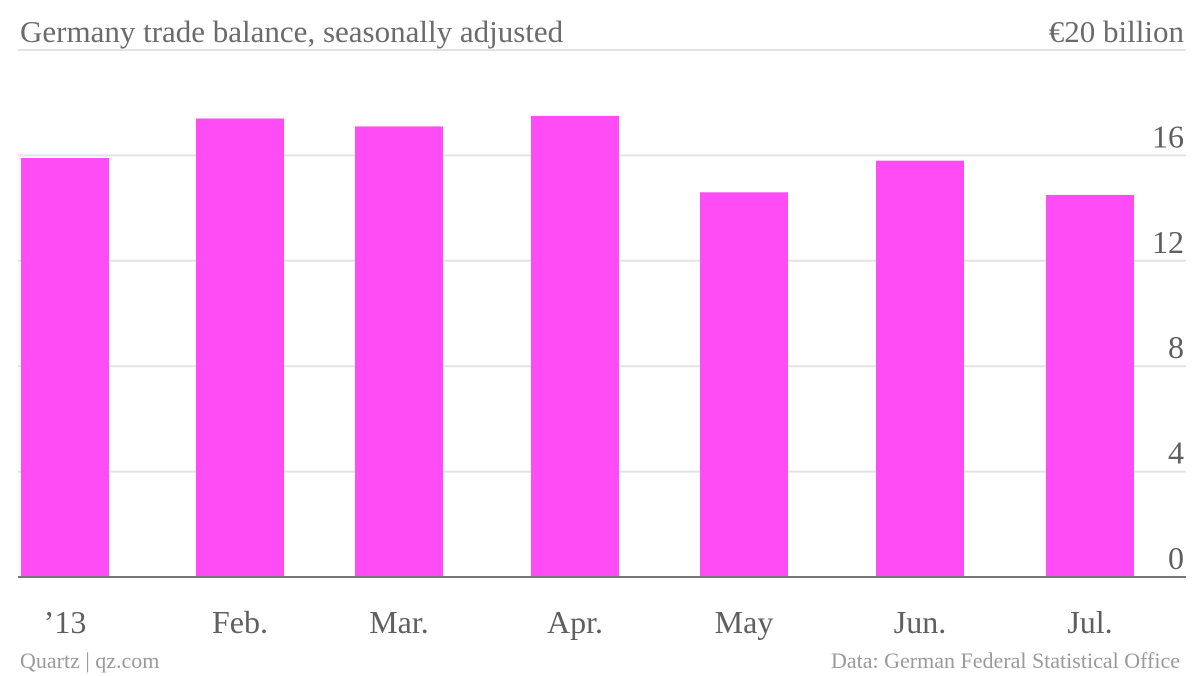  Describe the element at coordinates (920, 622) in the screenshot. I see `x-tick-label: Jun.` at that location.